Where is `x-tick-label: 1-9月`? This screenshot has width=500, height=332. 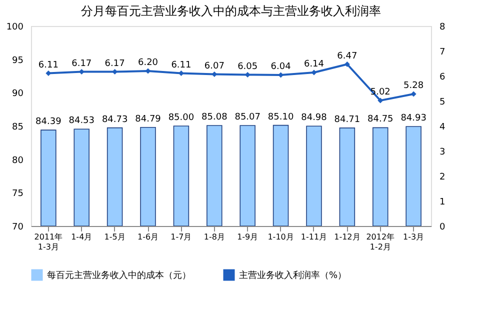 x-tick-label: 1-9月 is located at coordinates (247, 237).